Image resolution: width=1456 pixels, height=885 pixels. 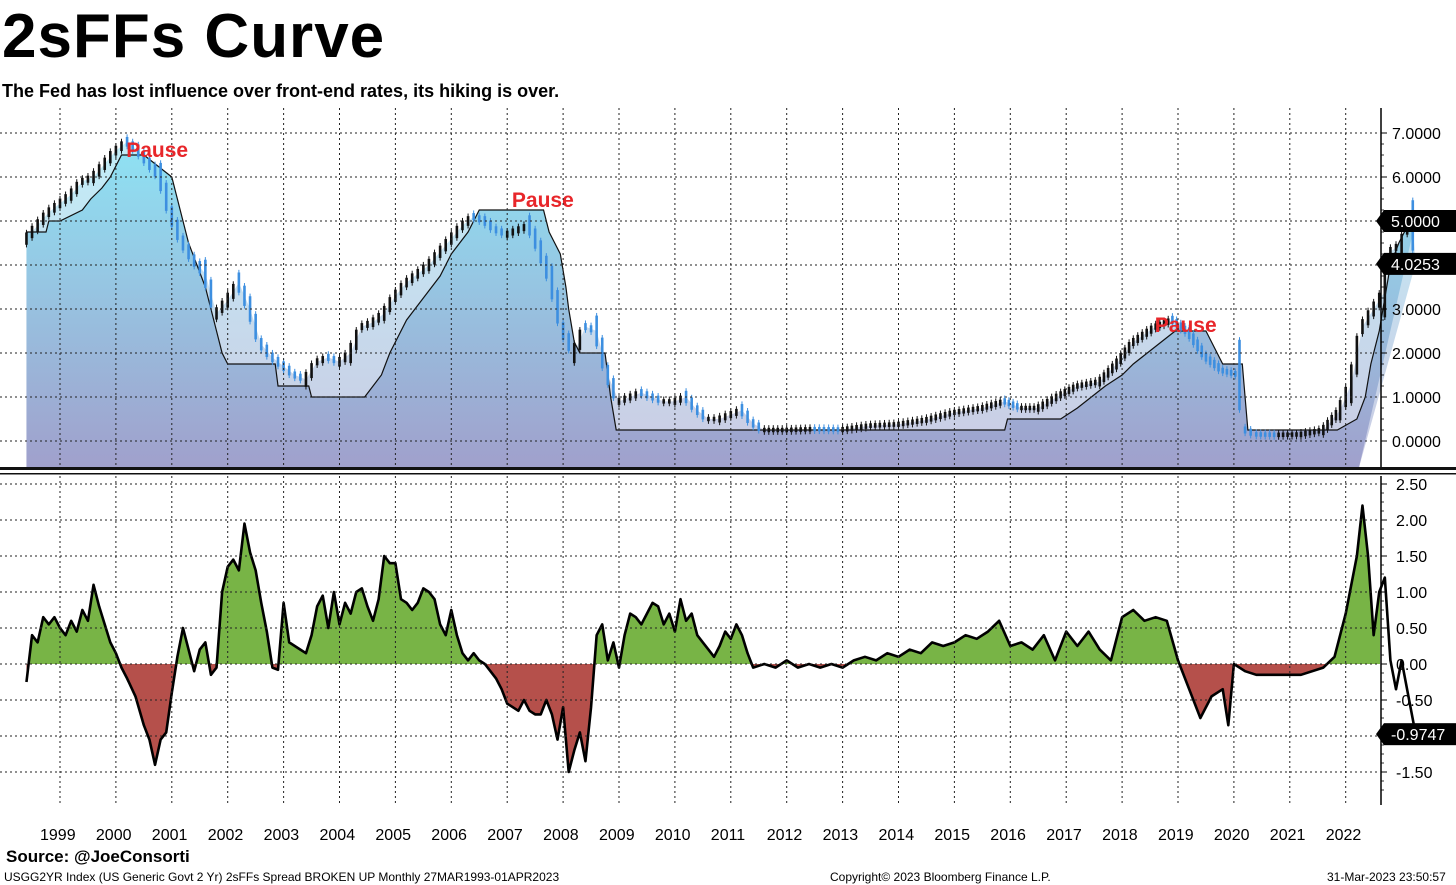 I want to click on y-tick-label: 1.0000, so click(x=1416, y=398).